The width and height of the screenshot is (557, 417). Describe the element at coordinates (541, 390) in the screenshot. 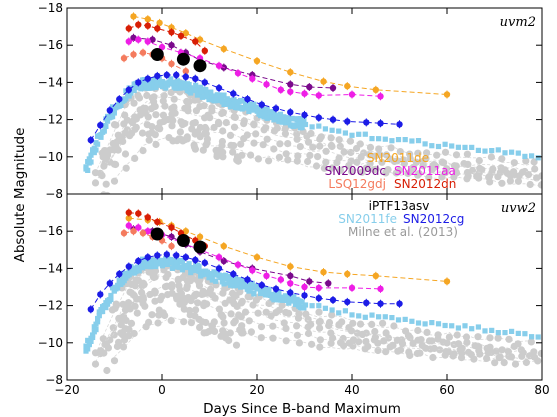

I see `x-tick-label: 80` at that location.